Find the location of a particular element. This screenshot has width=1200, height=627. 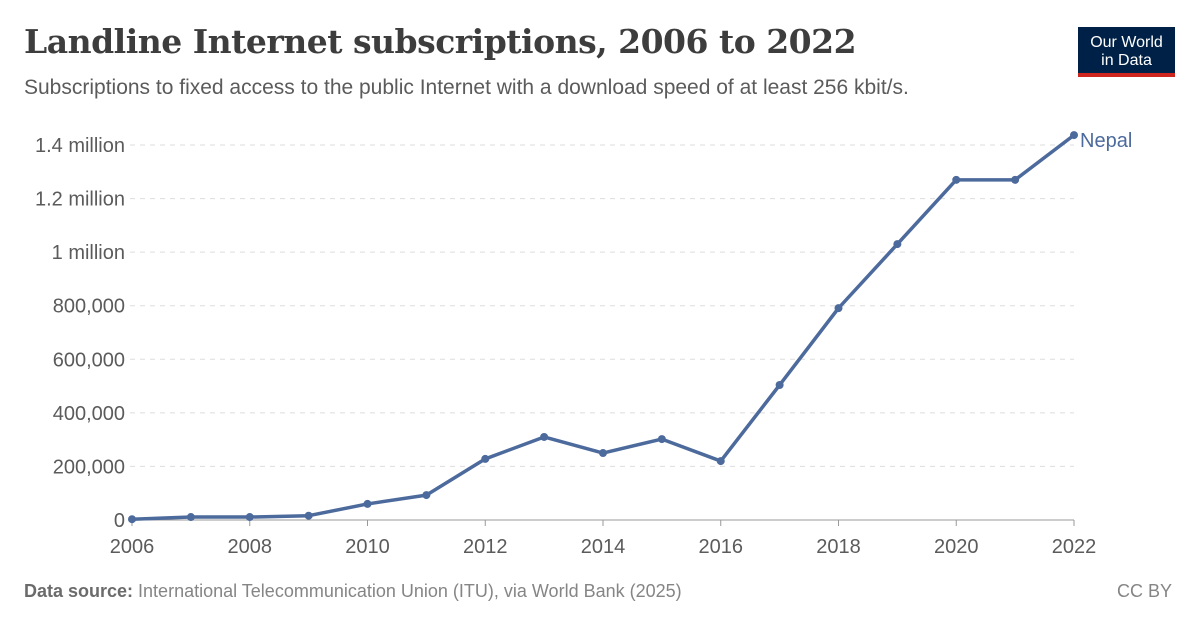

source-label: Data source: is located at coordinates (79, 591).